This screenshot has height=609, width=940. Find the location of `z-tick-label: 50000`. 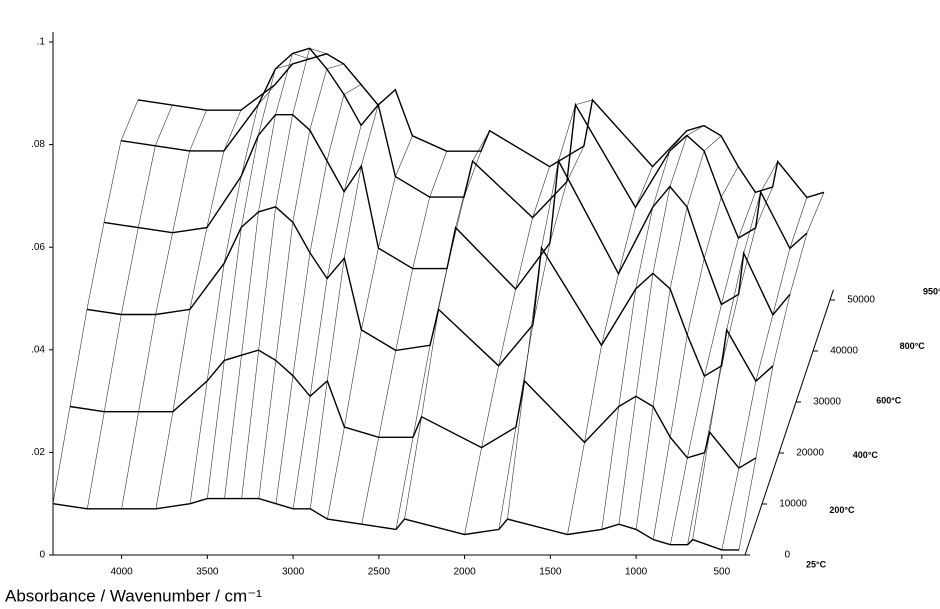

z-tick-label: 50000 is located at coordinates (861, 300).